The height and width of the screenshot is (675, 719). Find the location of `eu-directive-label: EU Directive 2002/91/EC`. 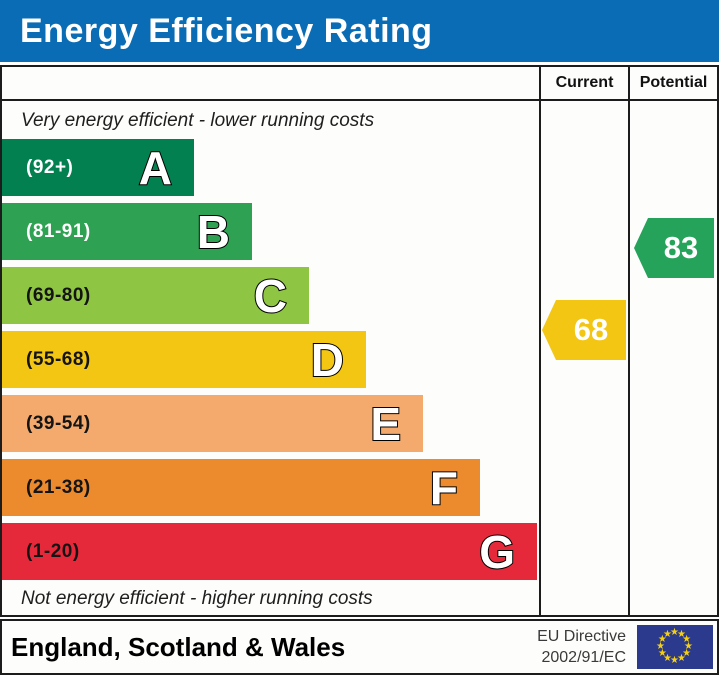

eu-directive-label: EU Directive 2002/91/EC is located at coordinates (581, 647).